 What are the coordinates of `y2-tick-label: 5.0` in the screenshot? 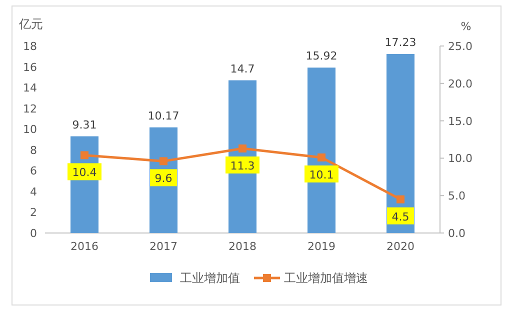 It's located at (457, 196).